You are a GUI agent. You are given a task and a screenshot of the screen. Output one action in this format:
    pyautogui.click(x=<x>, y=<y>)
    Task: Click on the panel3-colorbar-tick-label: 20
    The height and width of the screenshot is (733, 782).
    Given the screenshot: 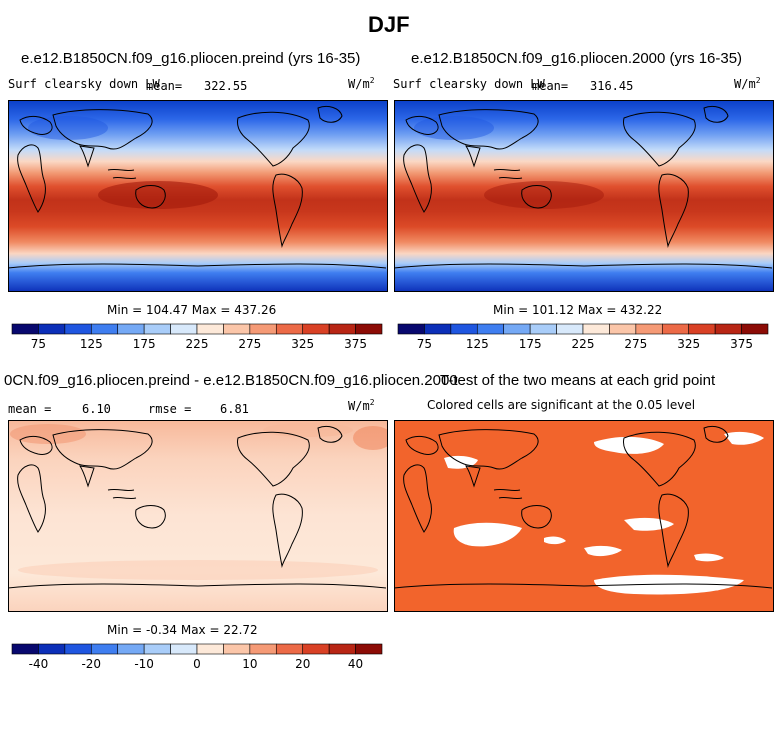 What is the action you would take?
    pyautogui.click(x=302, y=664)
    